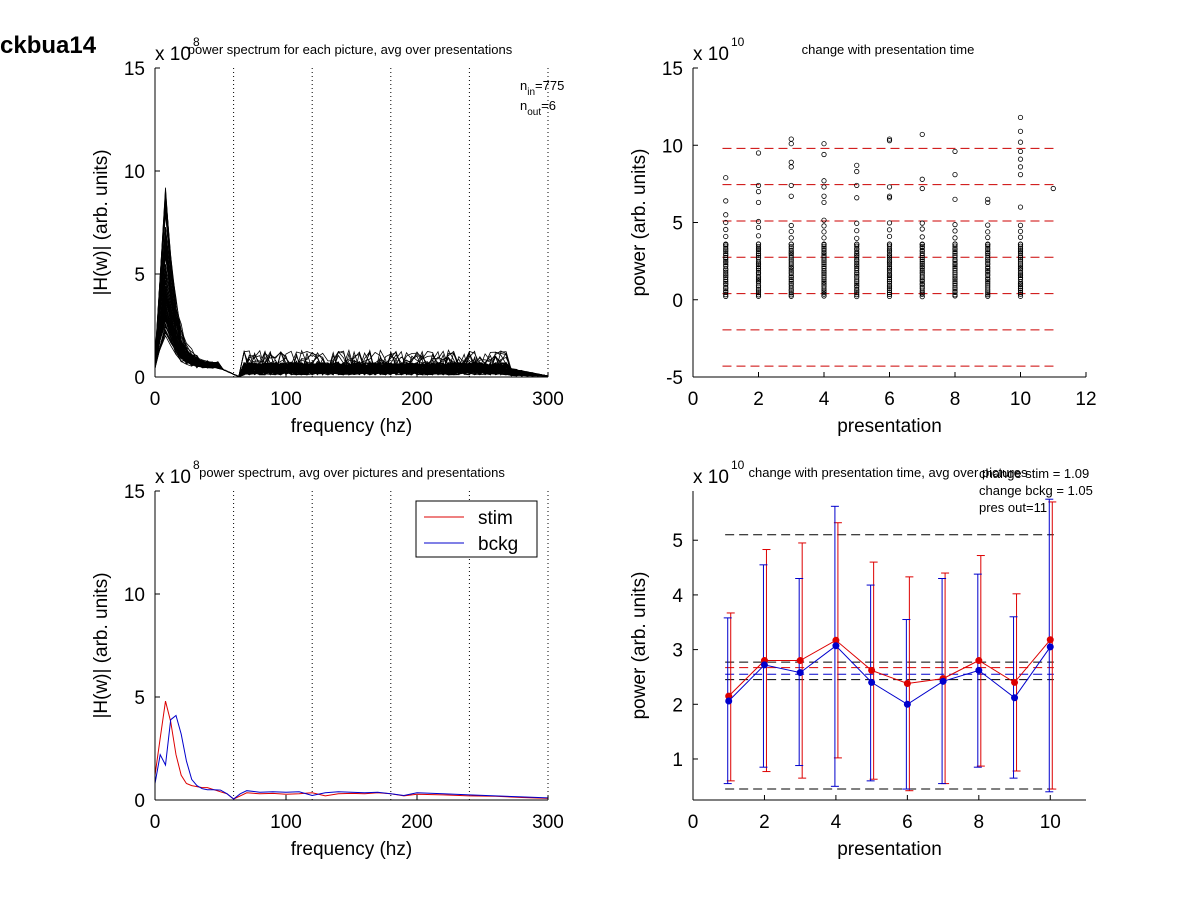 This screenshot has width=1200, height=905. Describe the element at coordinates (889, 426) in the screenshot. I see `x-axis-label: presentation` at that location.